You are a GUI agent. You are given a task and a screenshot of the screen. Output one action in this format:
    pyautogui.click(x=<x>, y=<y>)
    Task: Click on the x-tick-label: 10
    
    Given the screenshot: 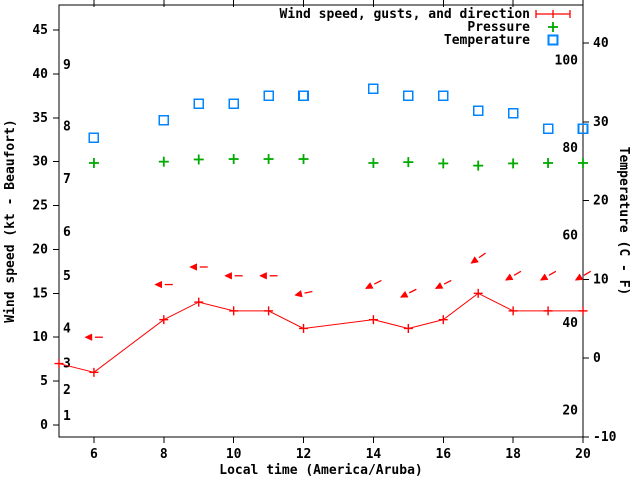 What is the action you would take?
    pyautogui.click(x=234, y=454)
    